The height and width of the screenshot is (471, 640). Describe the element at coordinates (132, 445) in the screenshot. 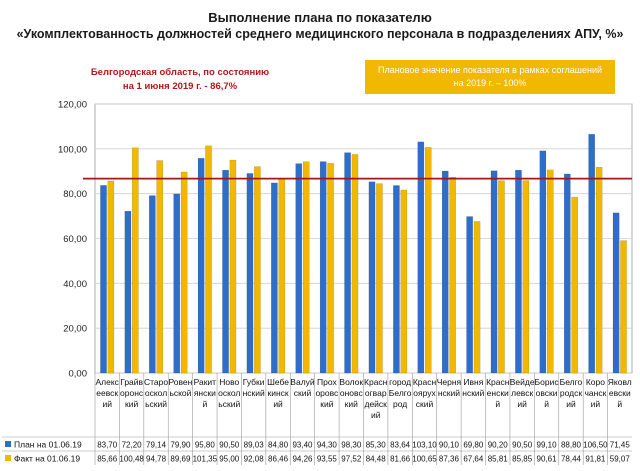

I see `data-table-value: 72,20` at that location.